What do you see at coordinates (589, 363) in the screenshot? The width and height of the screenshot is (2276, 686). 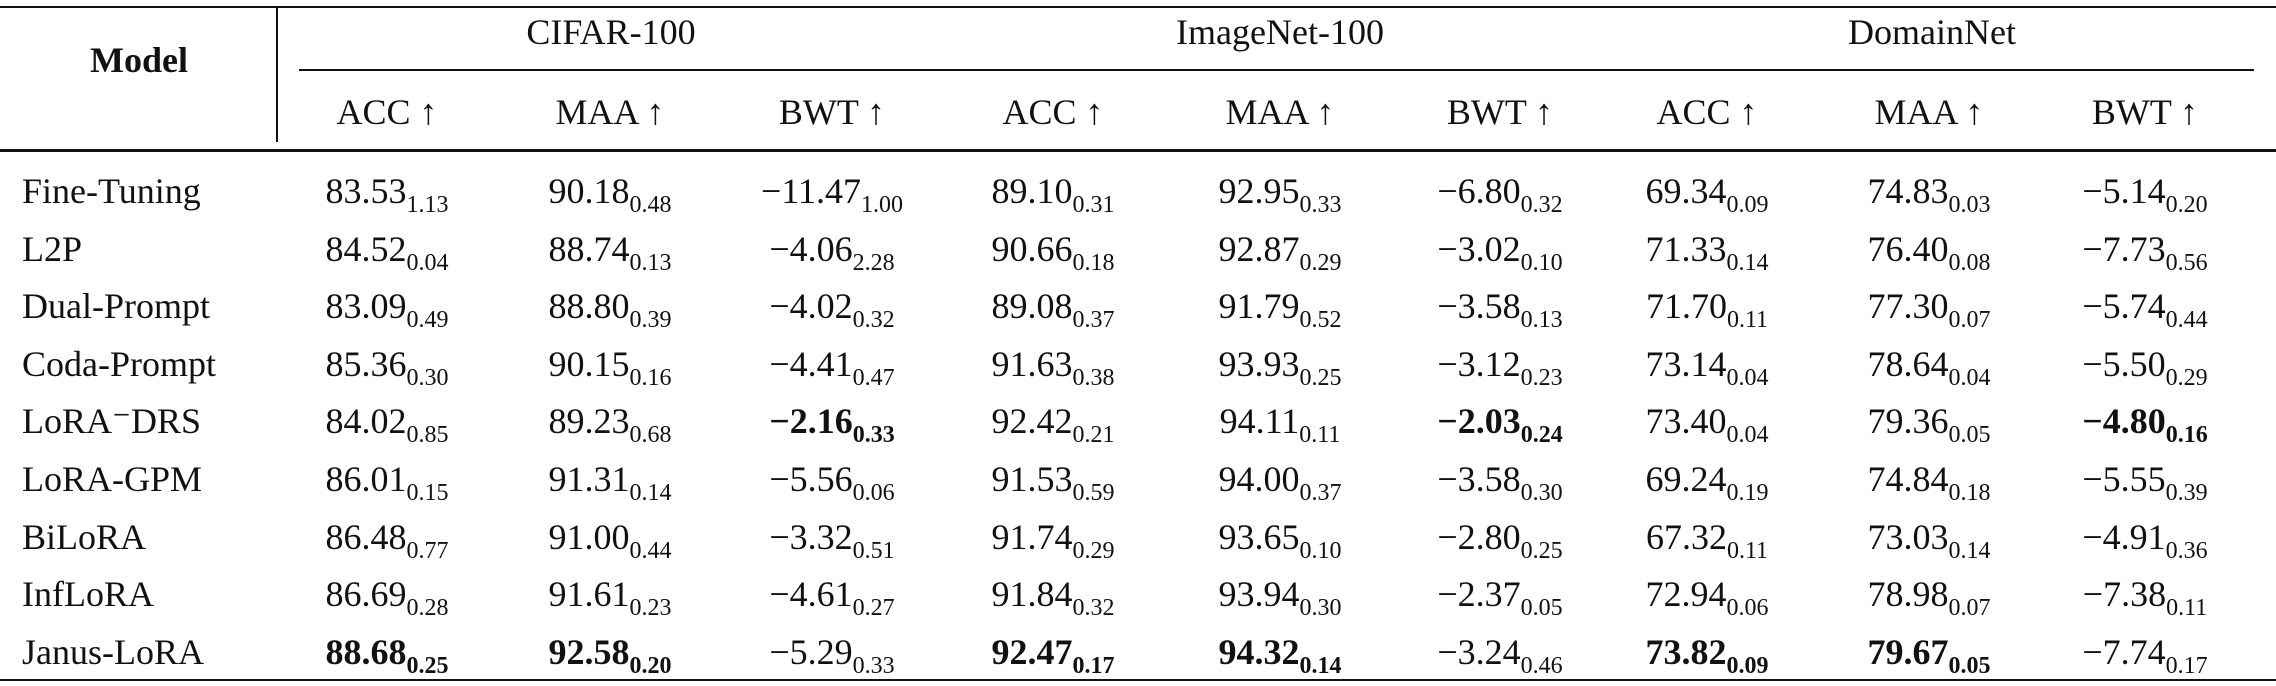 I see `cell-value: 90.15` at bounding box center [589, 363].